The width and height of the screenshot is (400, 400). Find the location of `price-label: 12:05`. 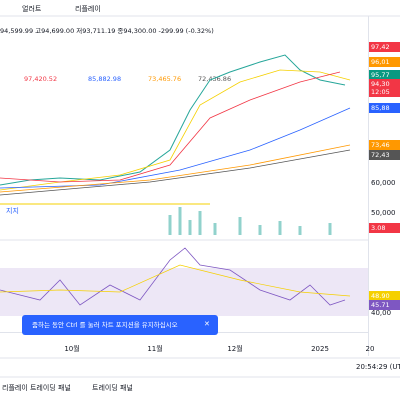

price-label: 12:05 is located at coordinates (380, 92).